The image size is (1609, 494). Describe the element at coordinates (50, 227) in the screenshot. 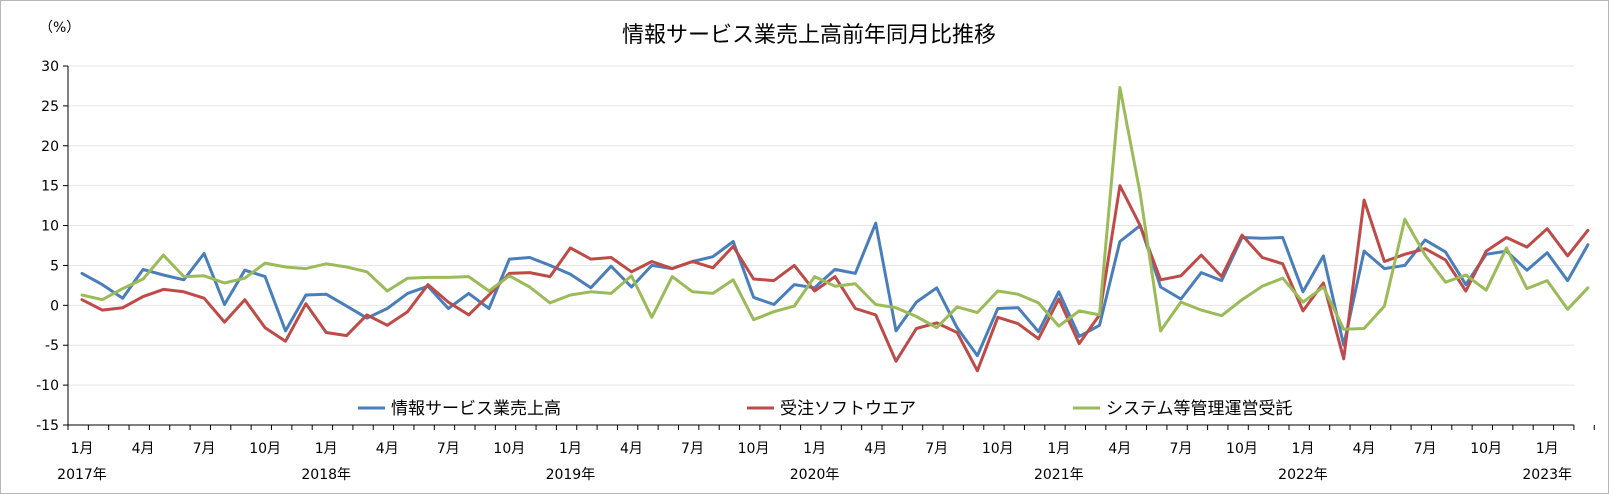

I see `y-tick-label: 10` at that location.